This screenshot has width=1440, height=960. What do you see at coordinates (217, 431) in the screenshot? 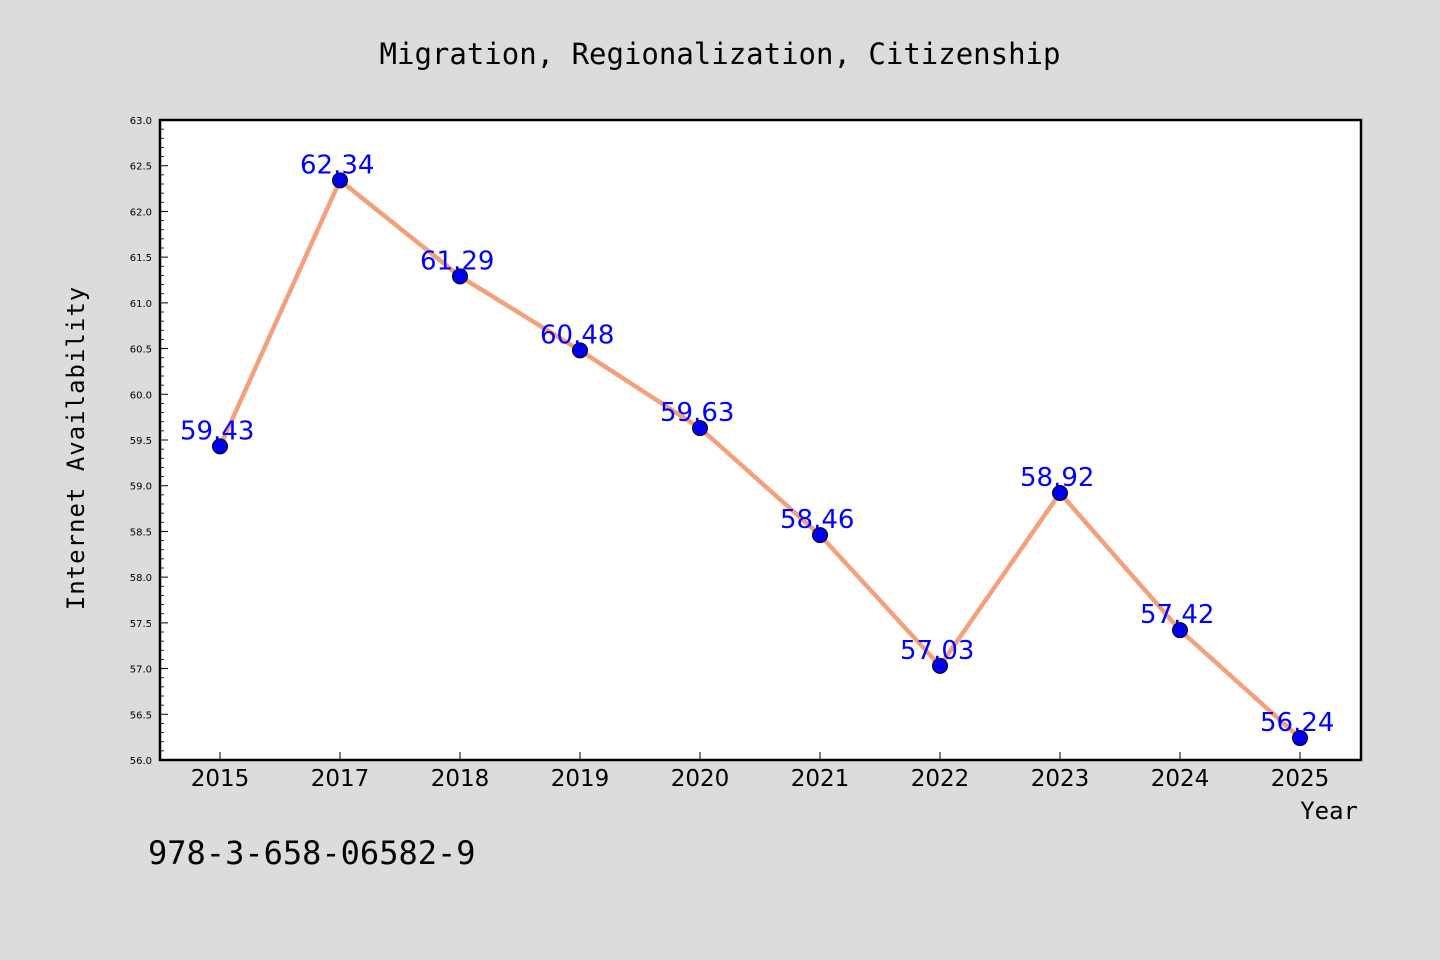
I see `data-label: 59.43` at bounding box center [217, 431].